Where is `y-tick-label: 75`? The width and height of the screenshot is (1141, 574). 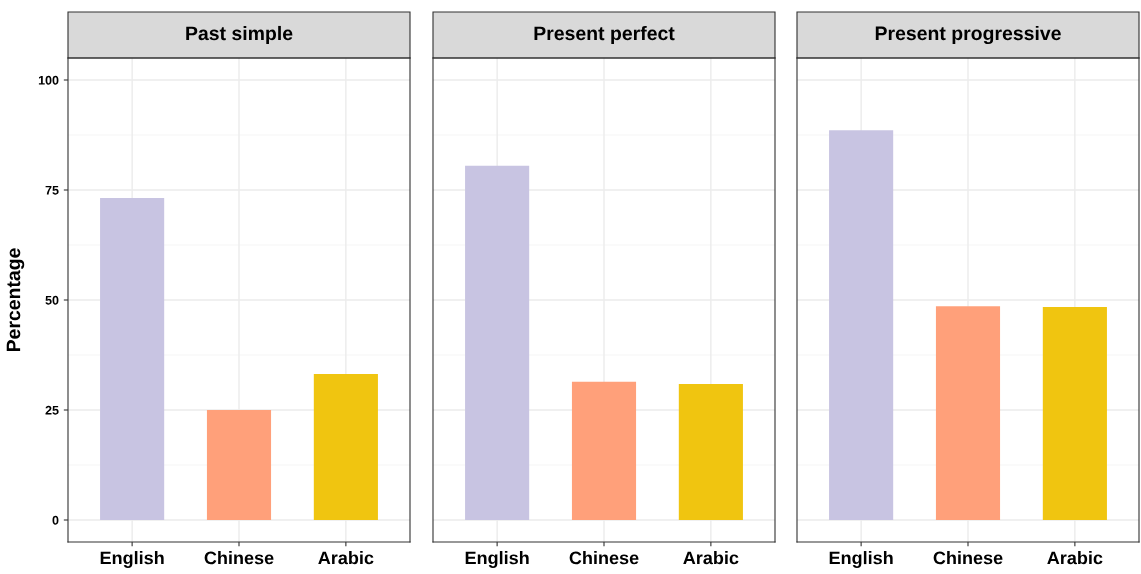 y-tick-label: 75 is located at coordinates (52, 190).